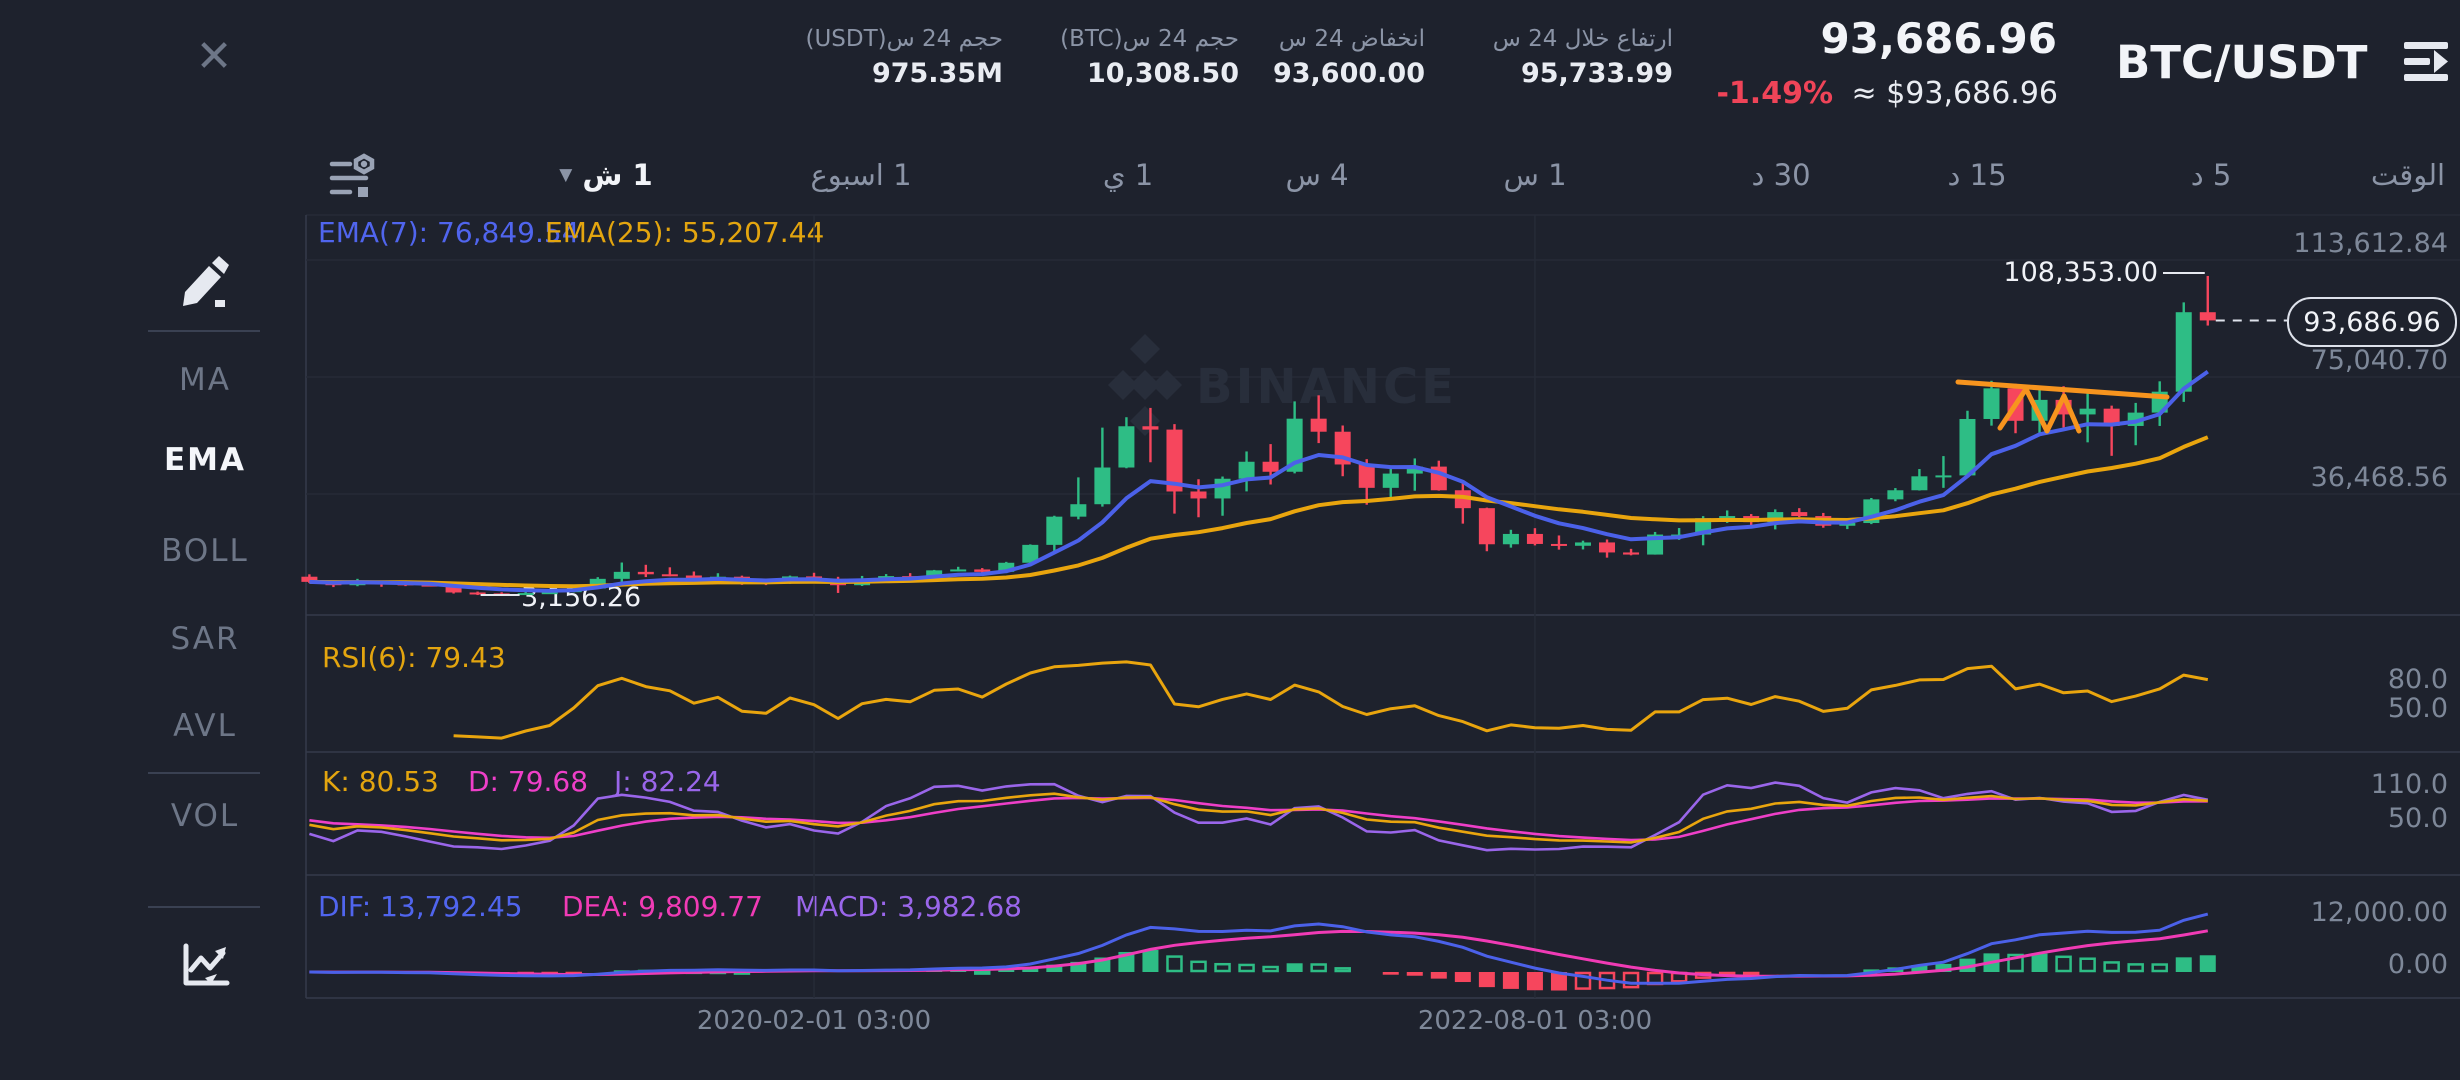 The height and width of the screenshot is (1080, 2460). I want to click on pencil-icon, so click(206, 281).